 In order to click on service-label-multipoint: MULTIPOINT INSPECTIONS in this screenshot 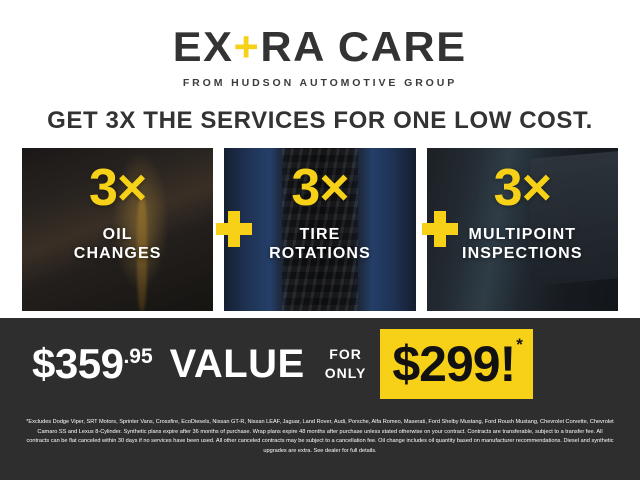, I will do `click(522, 244)`.